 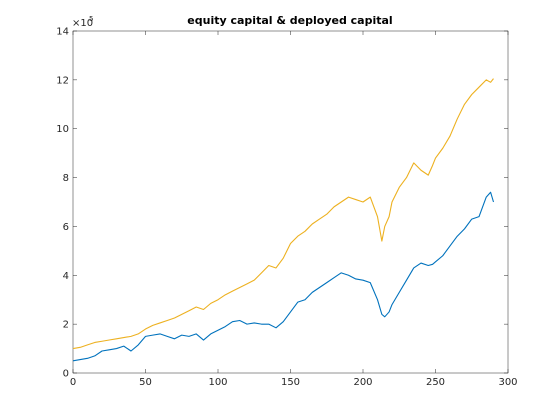 What do you see at coordinates (62, 32) in the screenshot?
I see `y-tick-label: 14` at bounding box center [62, 32].